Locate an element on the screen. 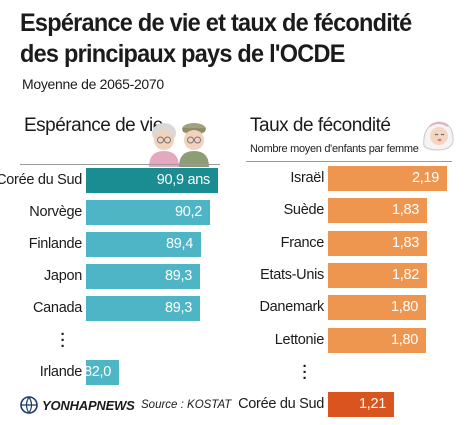  fert-category-label: Corée du Sud is located at coordinates (281, 404).